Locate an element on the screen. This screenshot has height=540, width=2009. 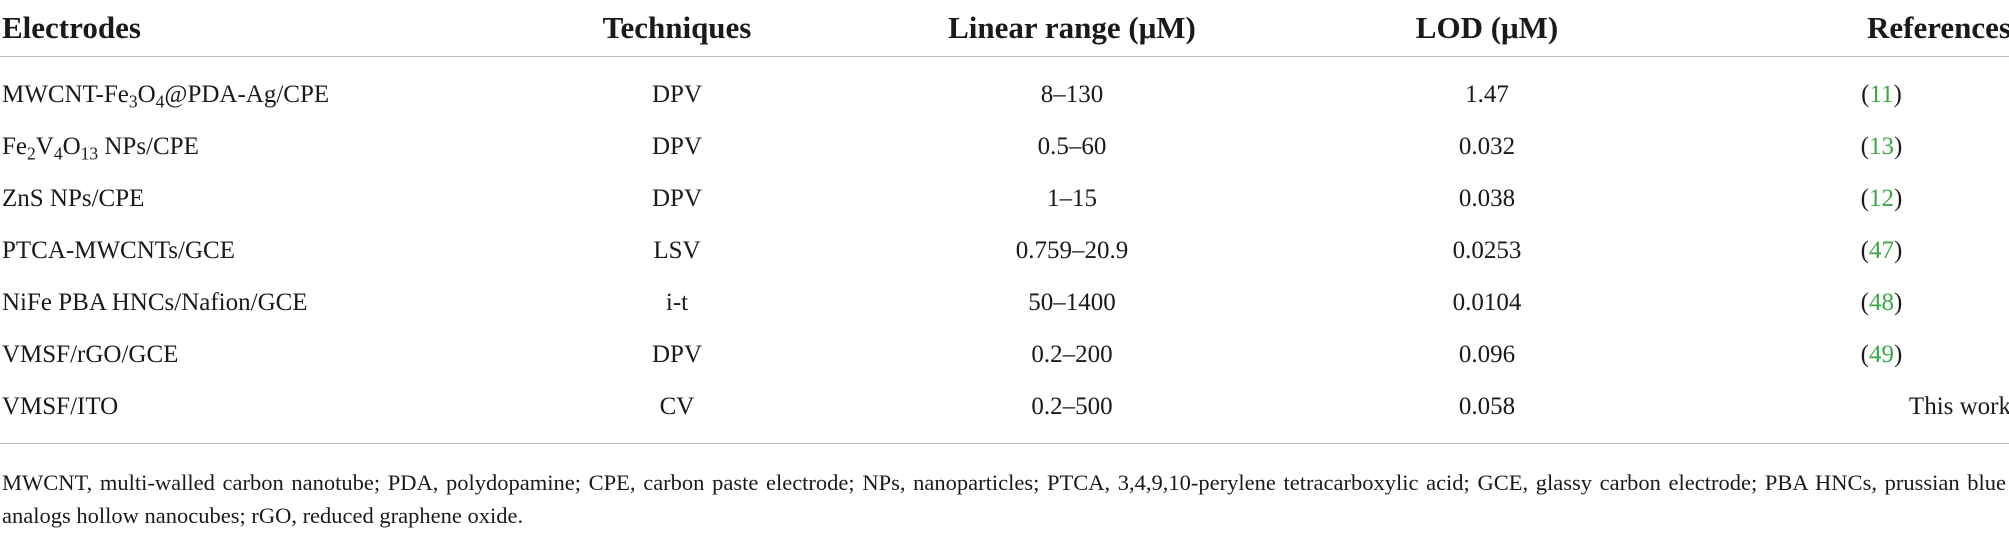
technique-cell: LSV is located at coordinates (677, 250).